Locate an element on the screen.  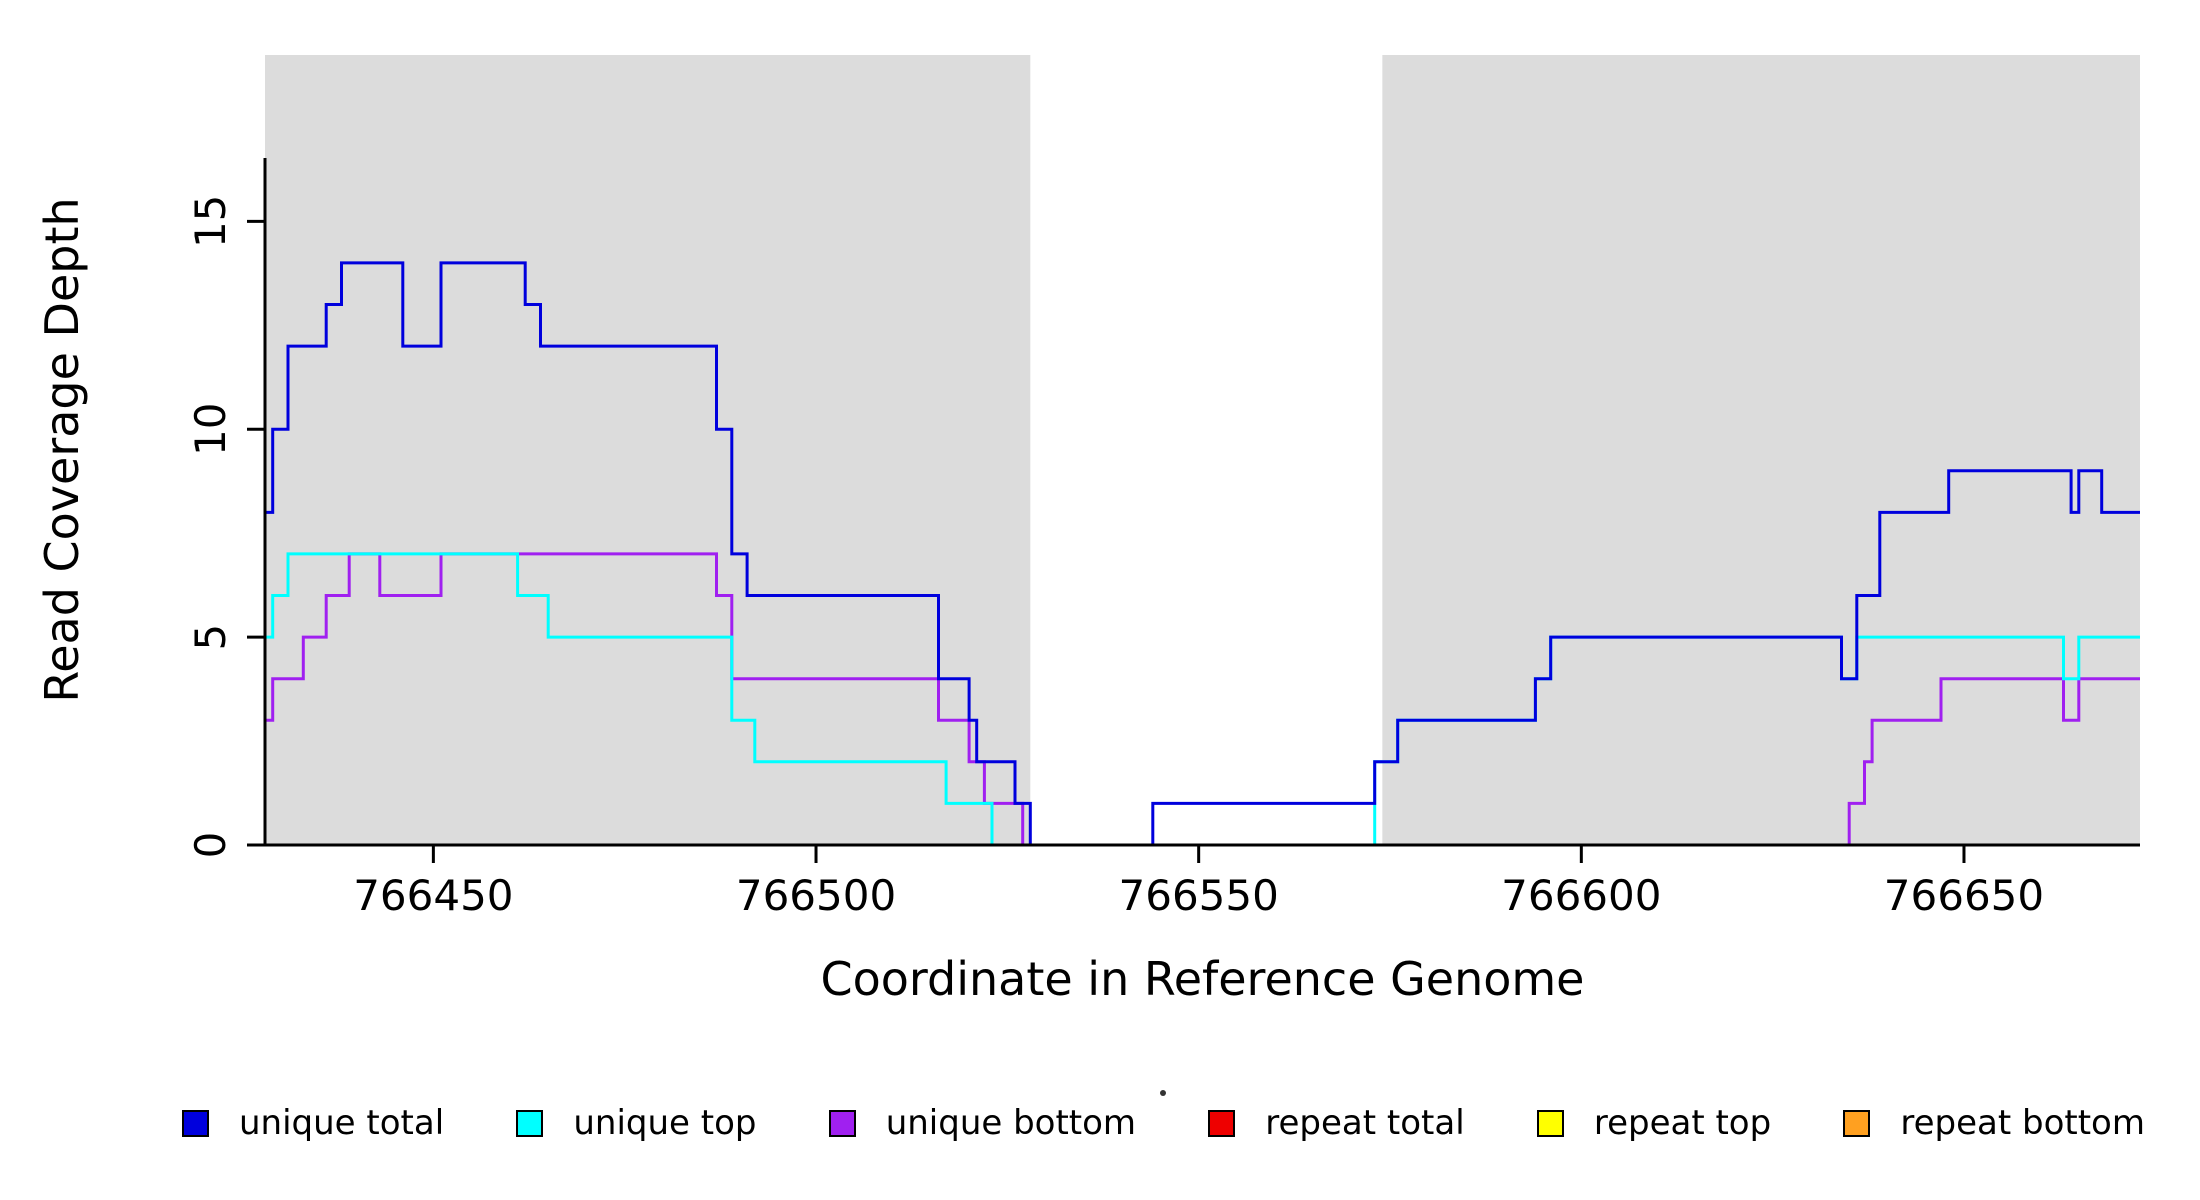
y-tick-label: 10 is located at coordinates (210, 428).